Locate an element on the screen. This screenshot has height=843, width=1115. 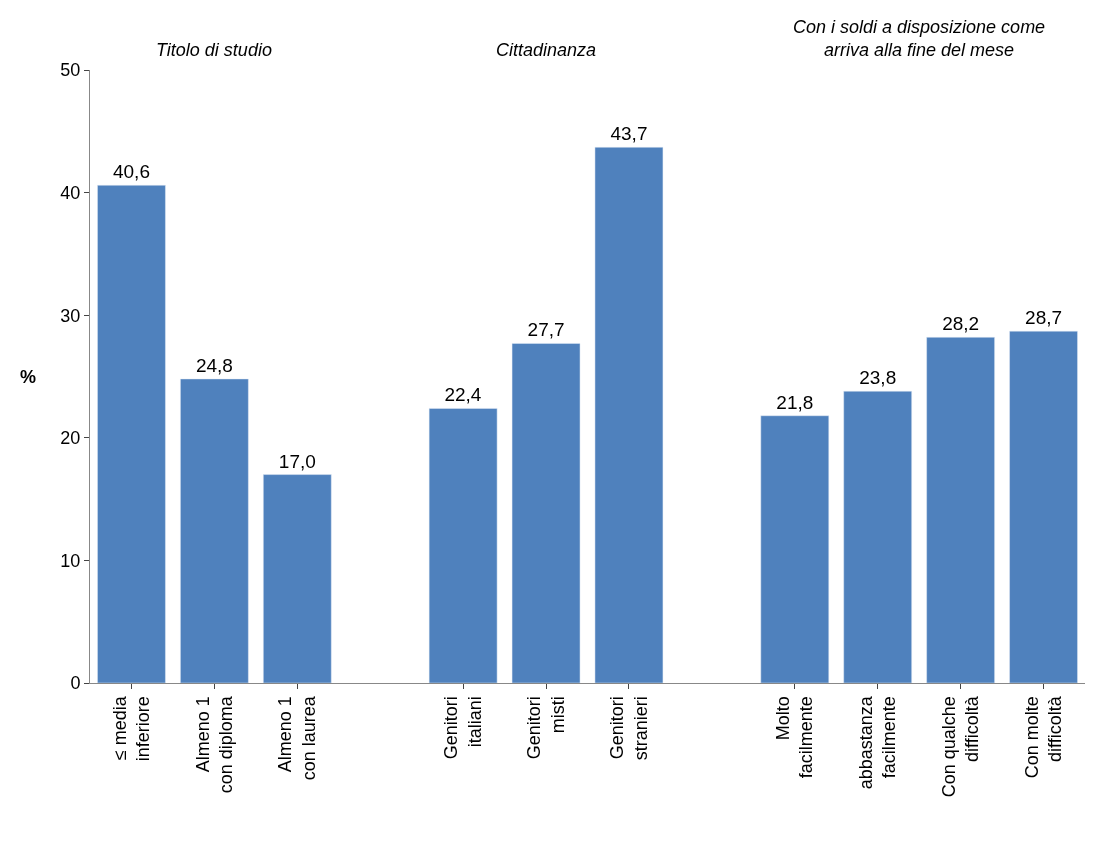
y-tick-label: 20 is located at coordinates (70, 438).